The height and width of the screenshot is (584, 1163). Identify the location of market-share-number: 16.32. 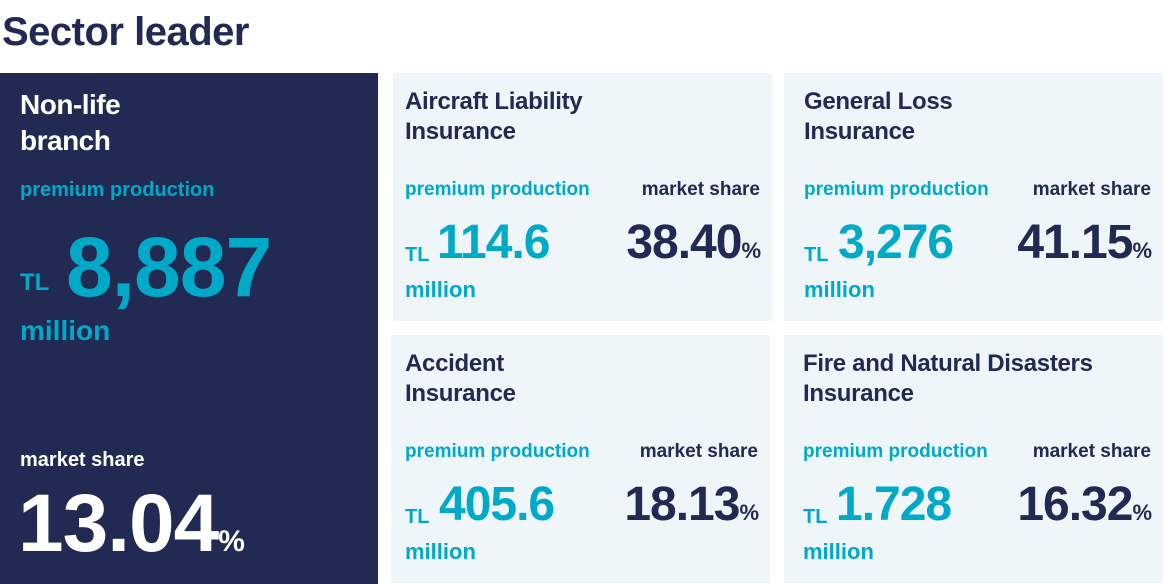
(1075, 504).